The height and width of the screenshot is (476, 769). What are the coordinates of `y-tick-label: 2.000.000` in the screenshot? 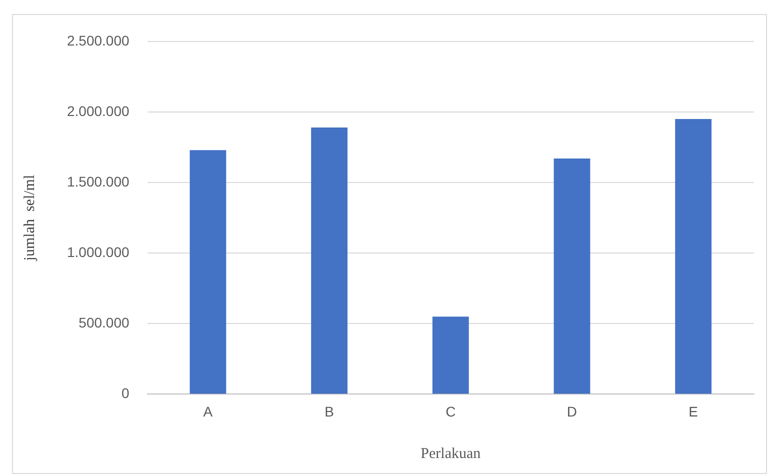 It's located at (98, 110).